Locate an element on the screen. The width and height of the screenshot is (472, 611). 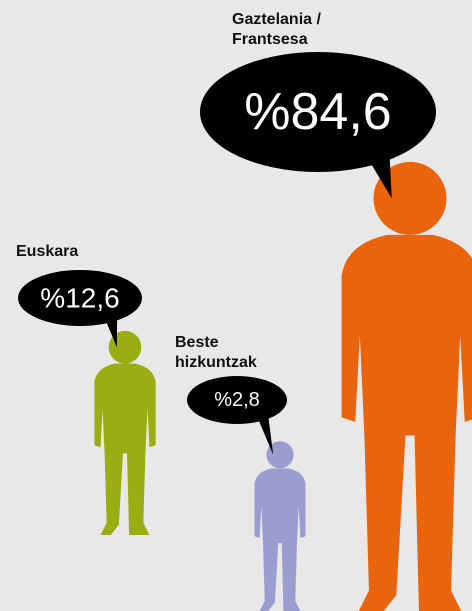
category-label: Gaztelania / Frantsesa is located at coordinates (276, 29).